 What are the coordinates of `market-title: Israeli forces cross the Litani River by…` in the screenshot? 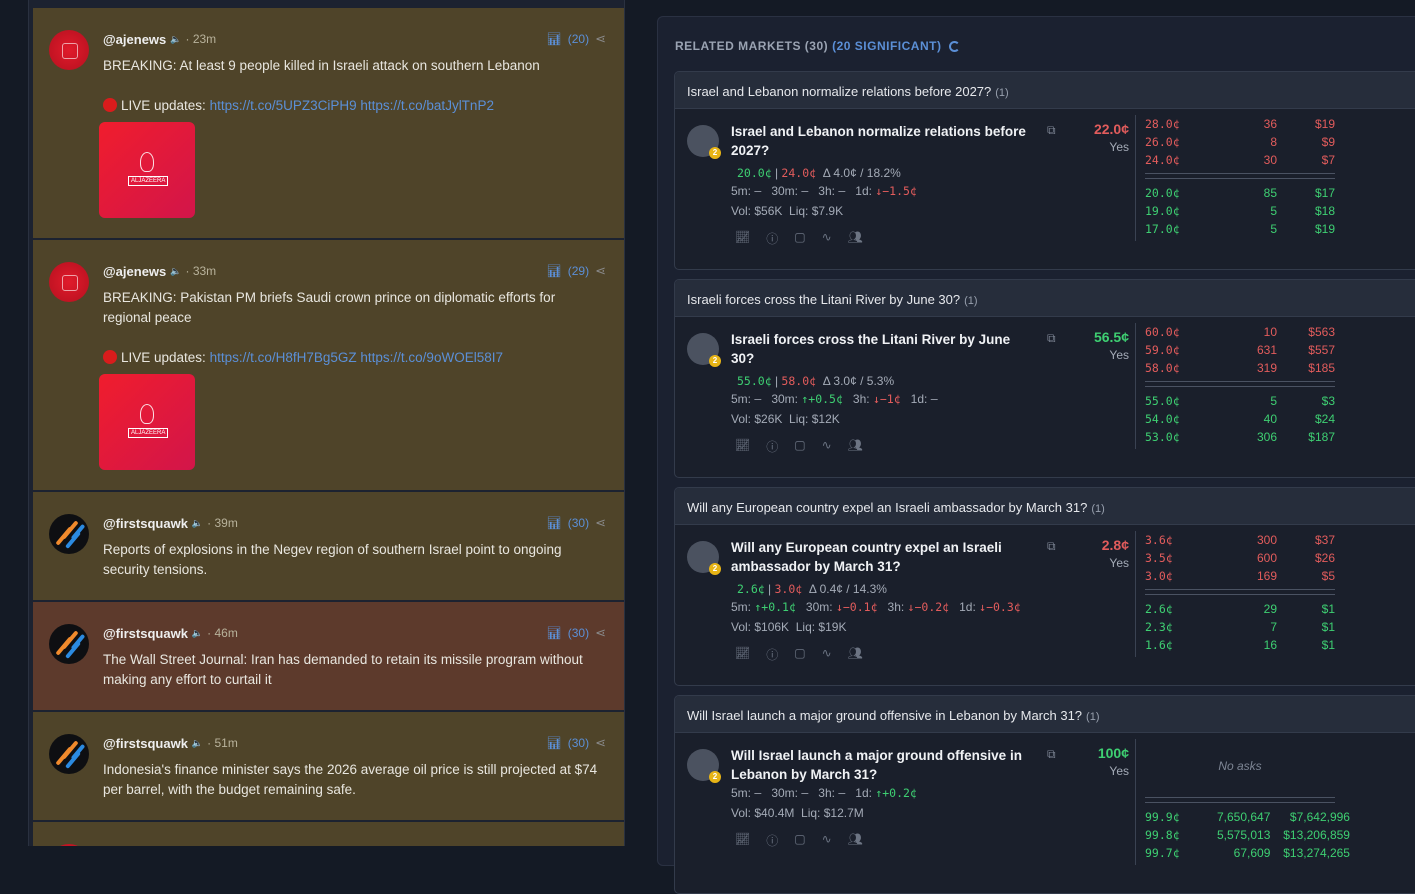 It's located at (871, 349).